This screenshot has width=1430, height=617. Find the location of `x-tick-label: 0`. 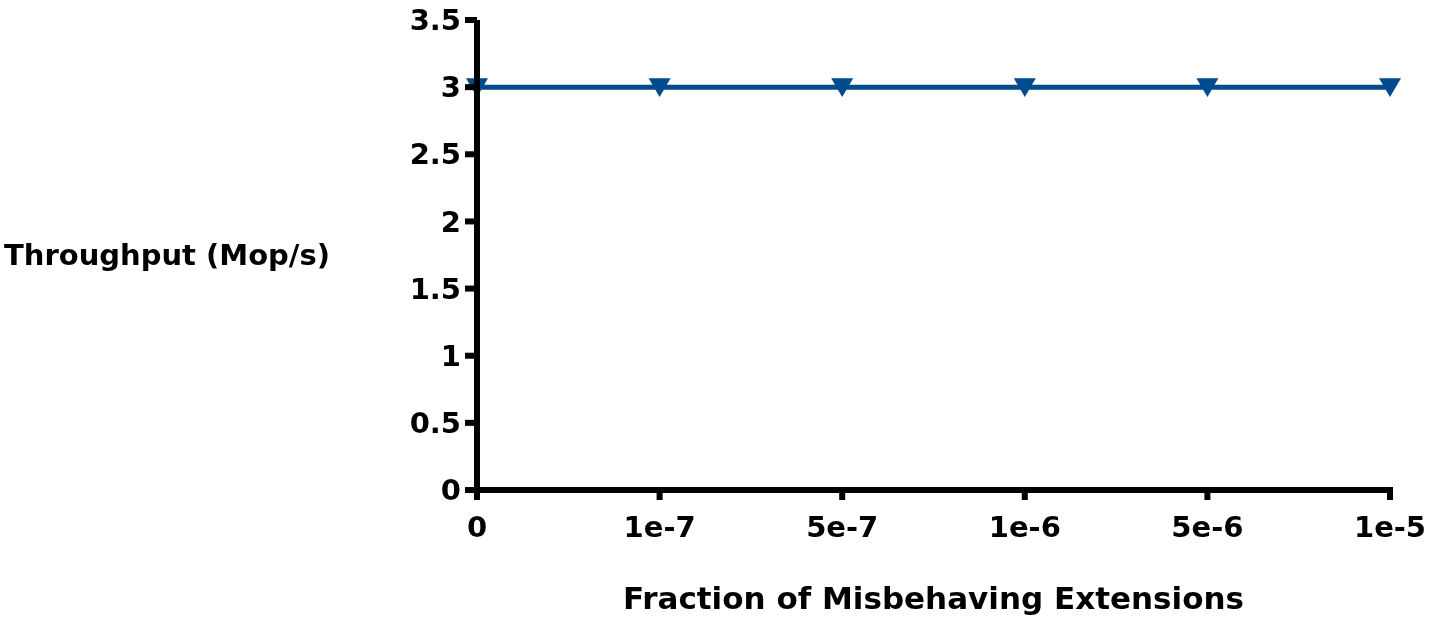

x-tick-label: 0 is located at coordinates (477, 527).